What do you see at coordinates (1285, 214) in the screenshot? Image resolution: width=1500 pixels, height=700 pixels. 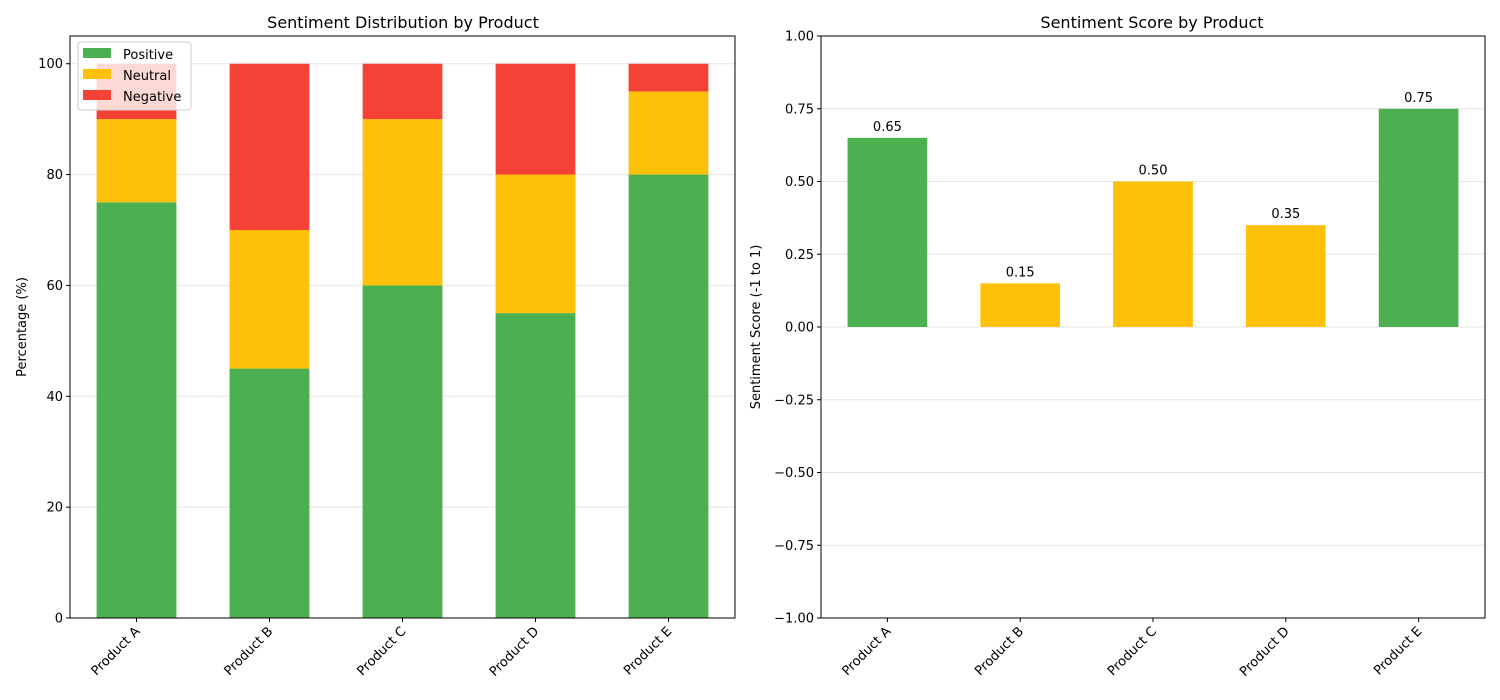 I see `data-label: 0.35` at bounding box center [1285, 214].